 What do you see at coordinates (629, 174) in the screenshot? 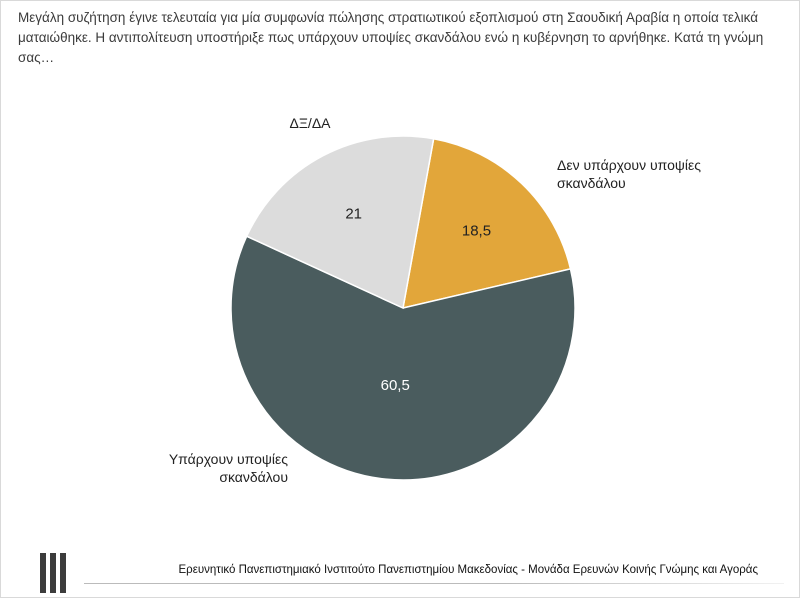
I see `category-label: Δεν υπάρχουν υποψίες σκανδάλου` at bounding box center [629, 174].